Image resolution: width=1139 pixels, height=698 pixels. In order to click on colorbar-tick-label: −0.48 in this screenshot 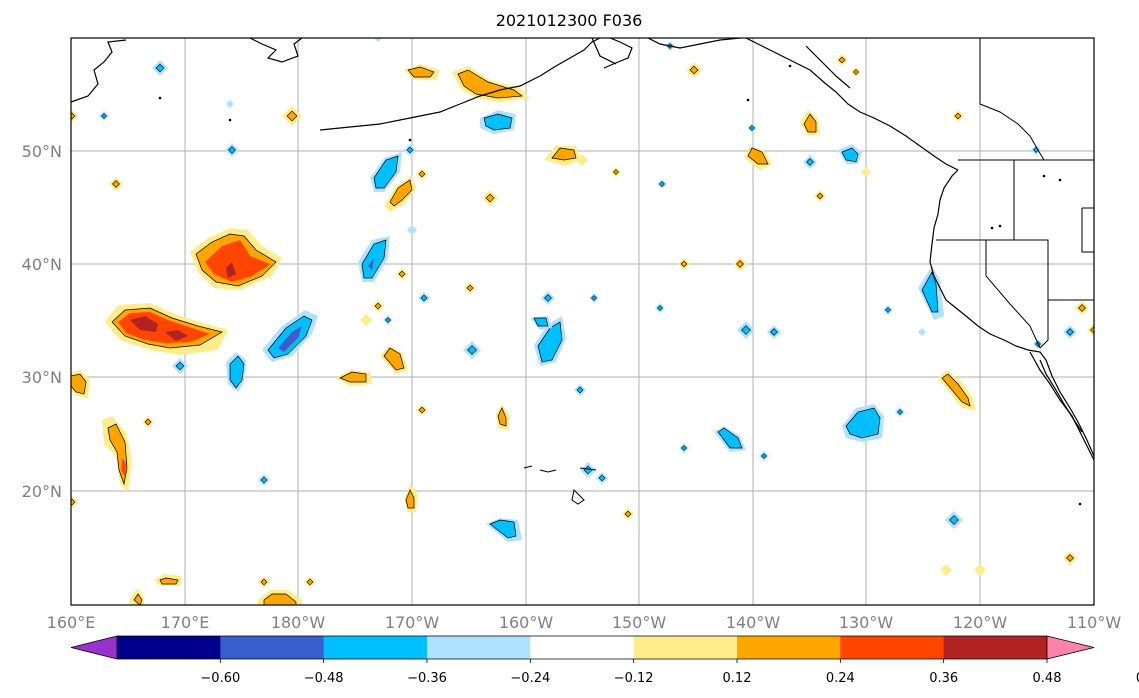, I will do `click(324, 678)`.